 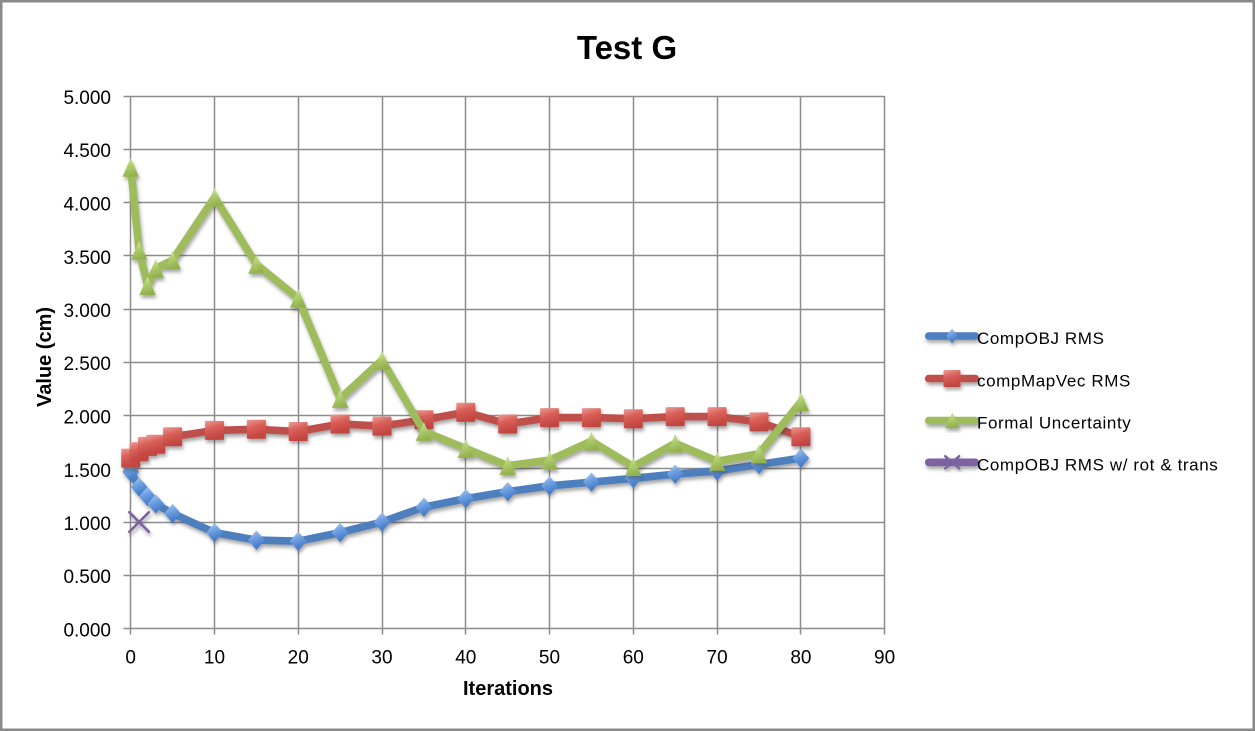 What do you see at coordinates (87, 258) in the screenshot?
I see `svg-text: 3.500` at bounding box center [87, 258].